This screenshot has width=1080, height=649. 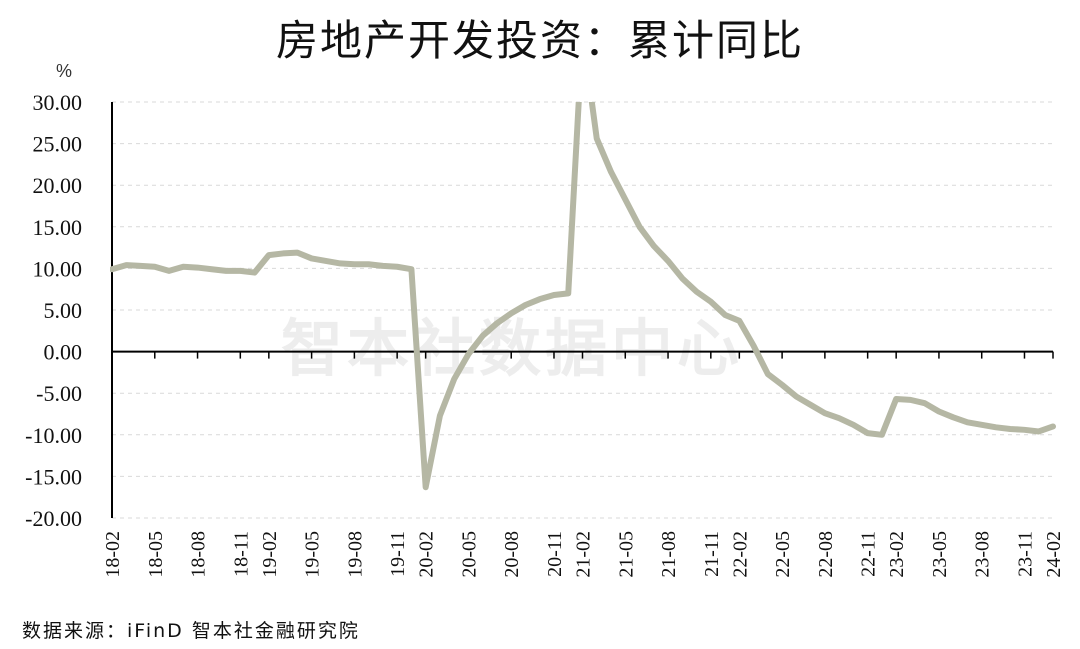 What do you see at coordinates (469, 554) in the screenshot?
I see `x-tick-label: 20-05` at bounding box center [469, 554].